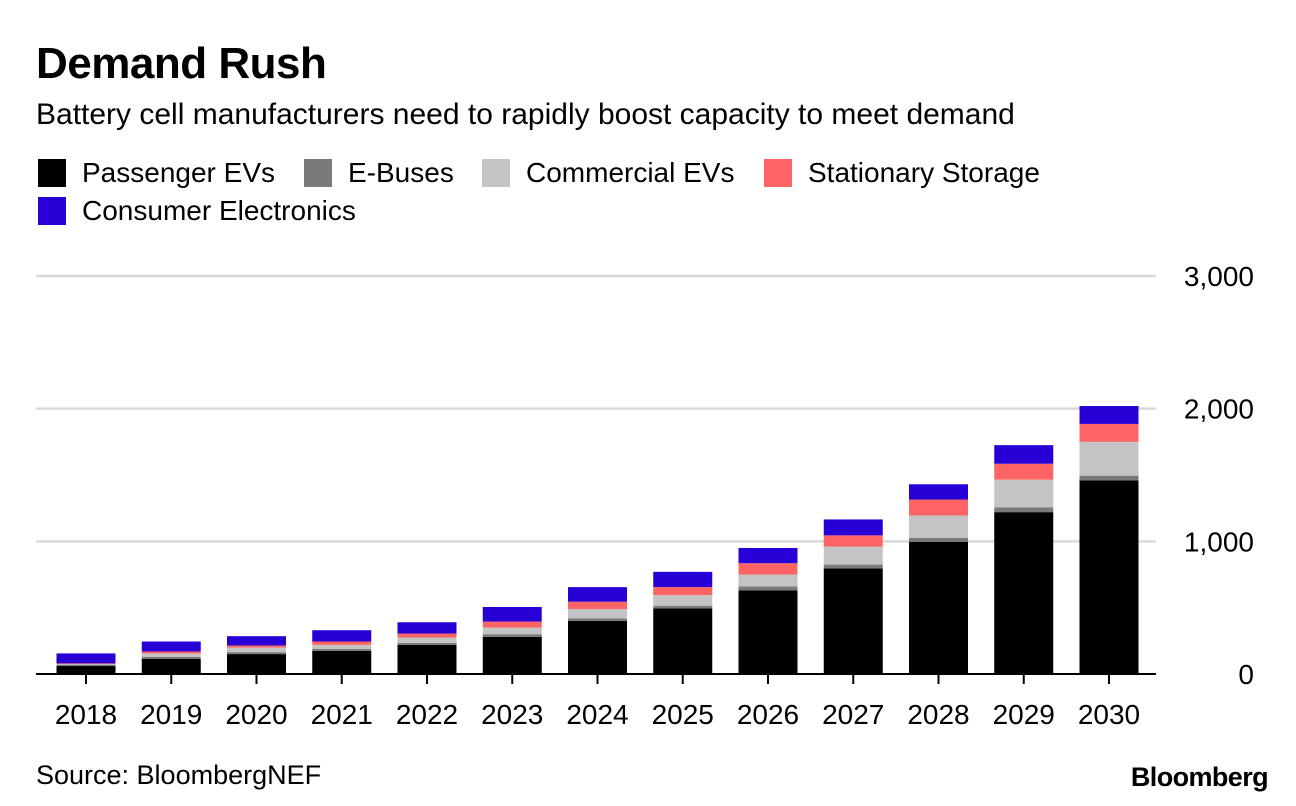 The width and height of the screenshot is (1296, 806). What do you see at coordinates (853, 566) in the screenshot?
I see `bar-2027-e-buses` at bounding box center [853, 566].